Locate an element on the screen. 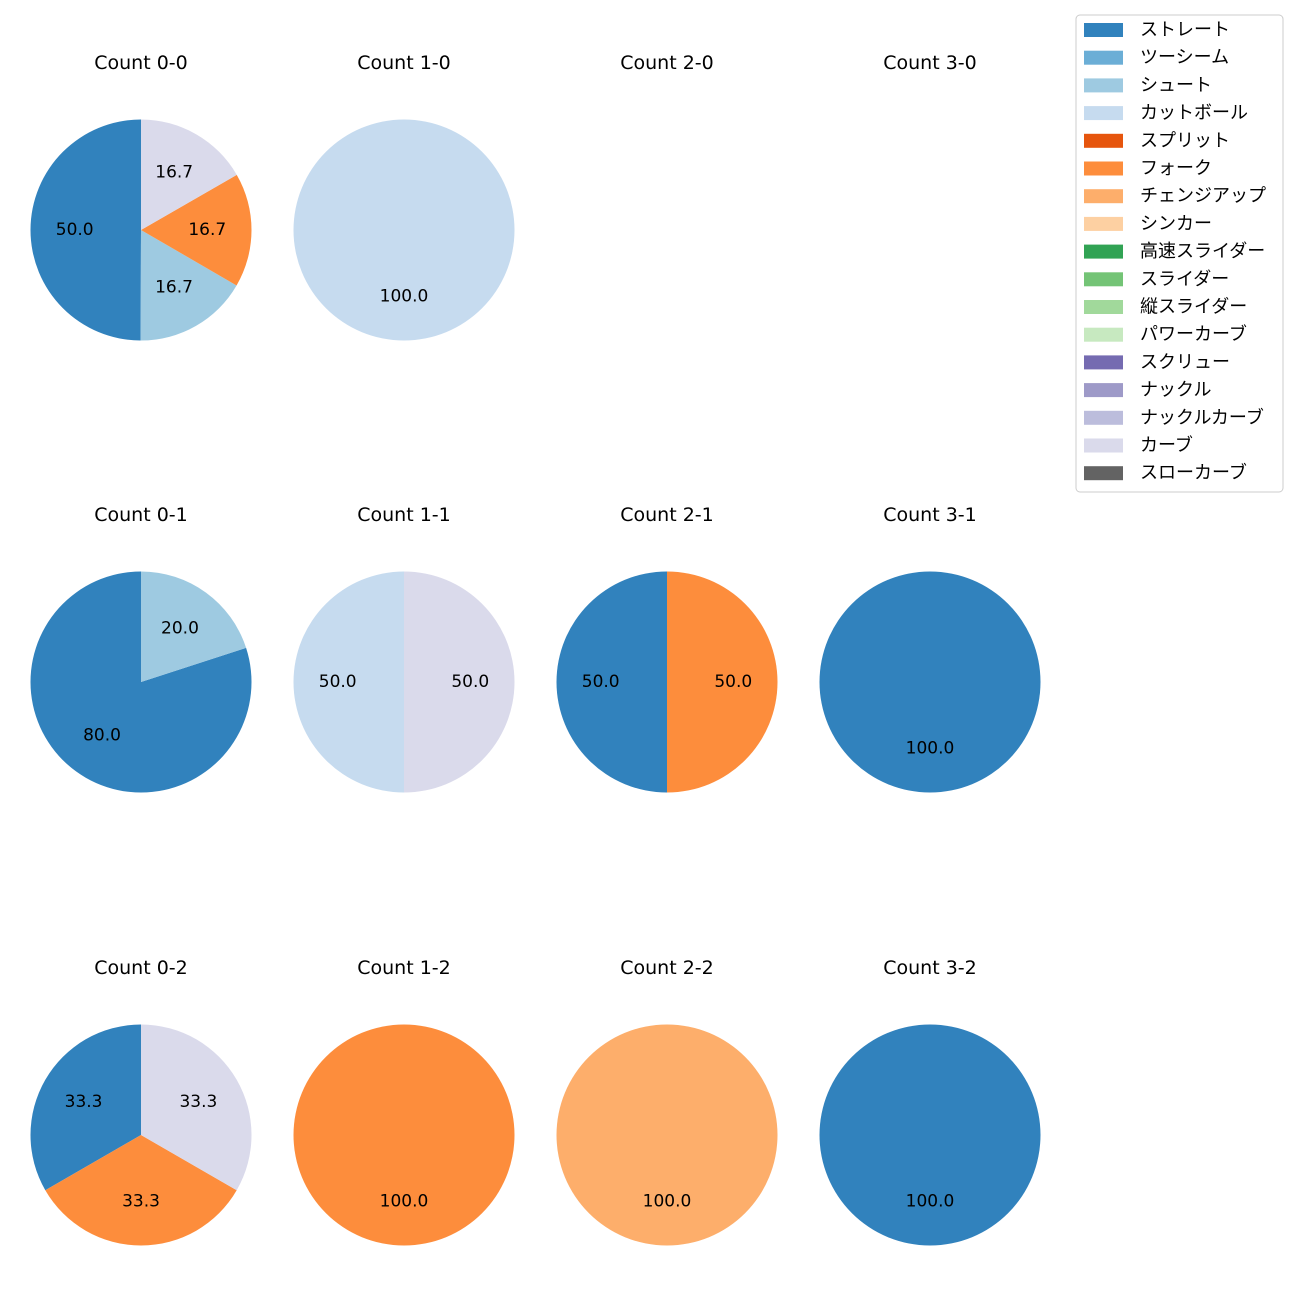 The image size is (1300, 1300). pie-title: Count 1-1 is located at coordinates (404, 515).